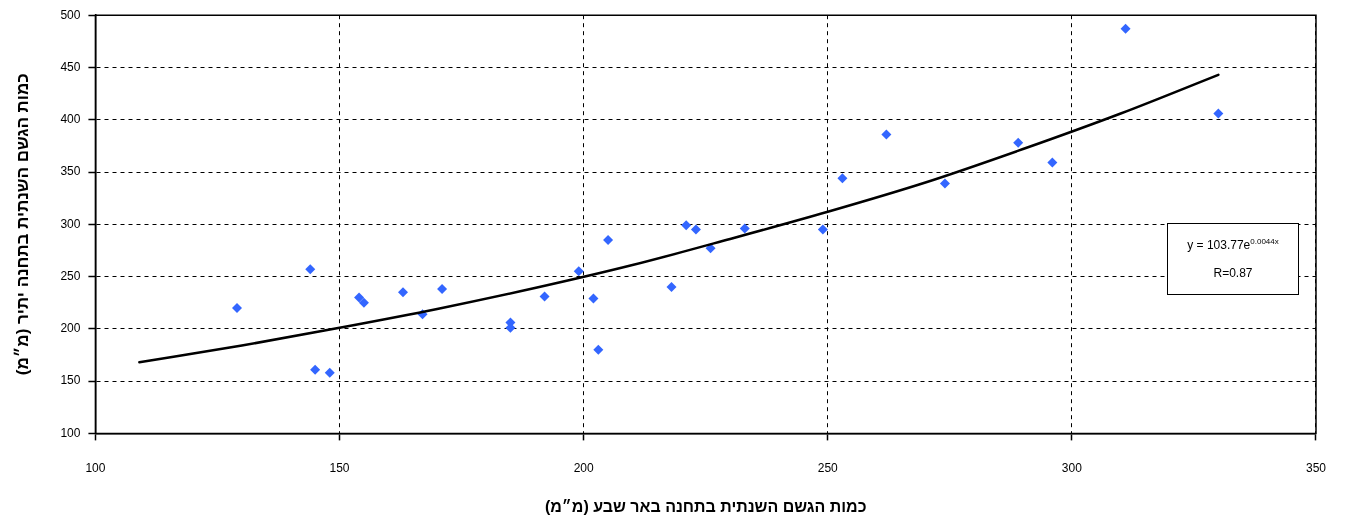 This screenshot has height=527, width=1347. I want to click on x-tick-label: 350, so click(1316, 467).